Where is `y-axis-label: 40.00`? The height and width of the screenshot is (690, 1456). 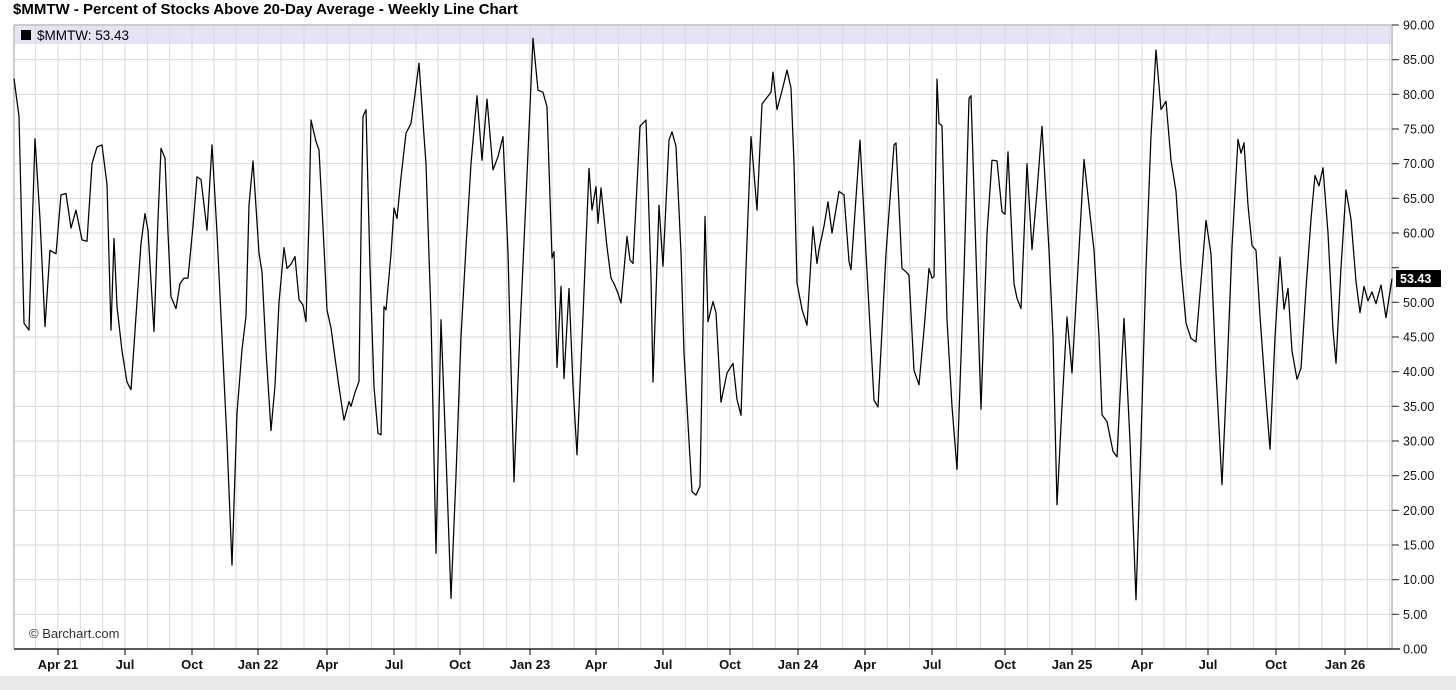
y-axis-label: 40.00 is located at coordinates (1418, 372).